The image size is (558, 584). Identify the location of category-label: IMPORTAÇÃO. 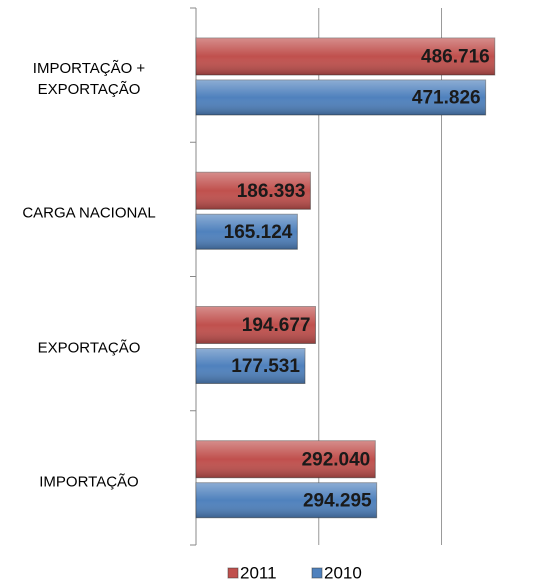
(89, 482).